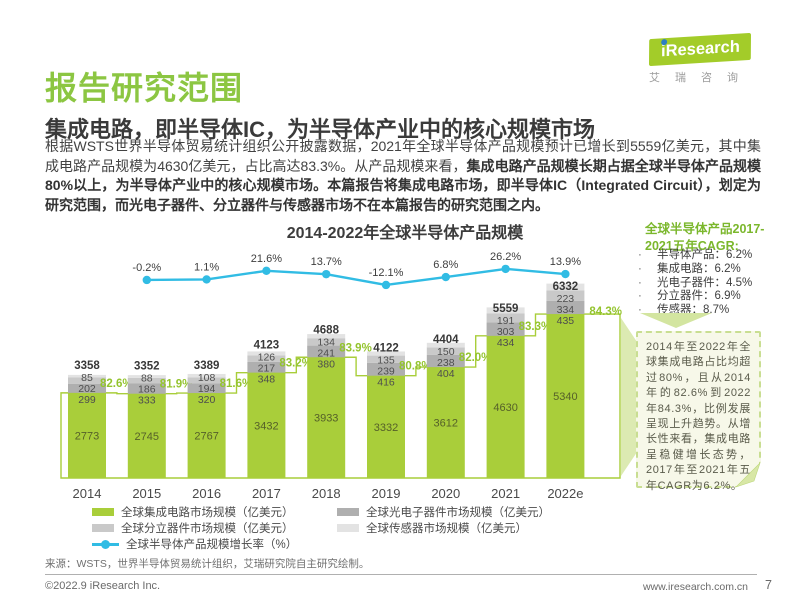 The image size is (800, 600). I want to click on total-value-label: 4688, so click(326, 330).